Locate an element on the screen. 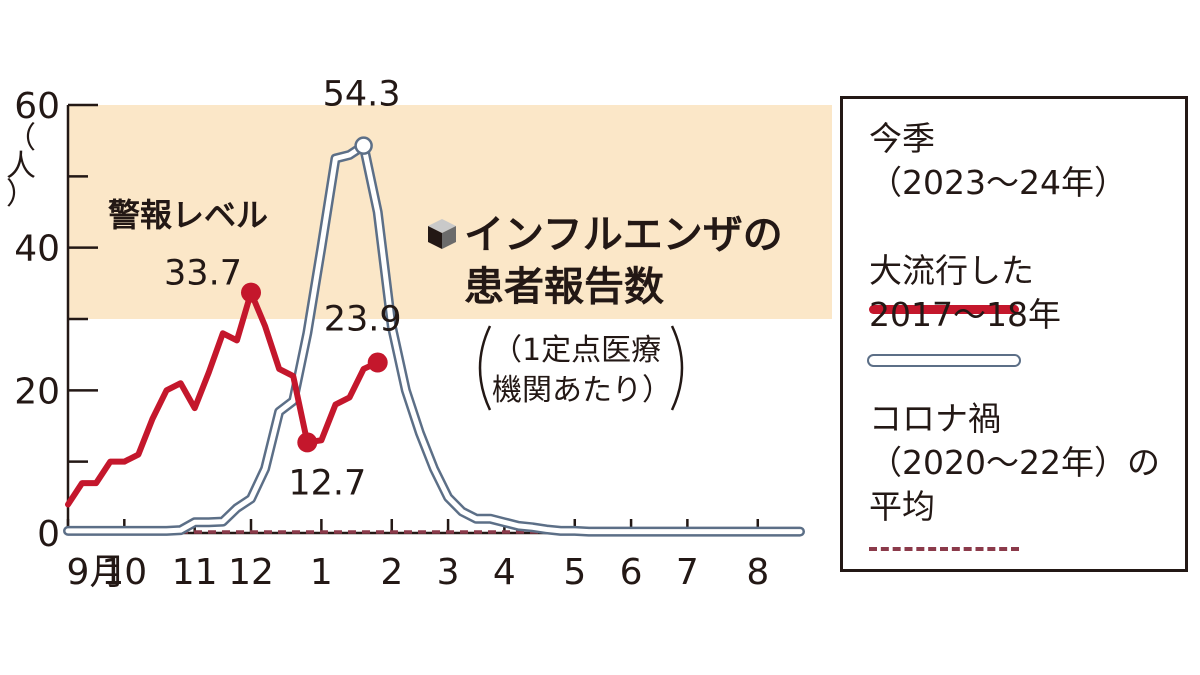  data-labels: 33.7 12.7 23.9 54.3 is located at coordinates (283, 289).